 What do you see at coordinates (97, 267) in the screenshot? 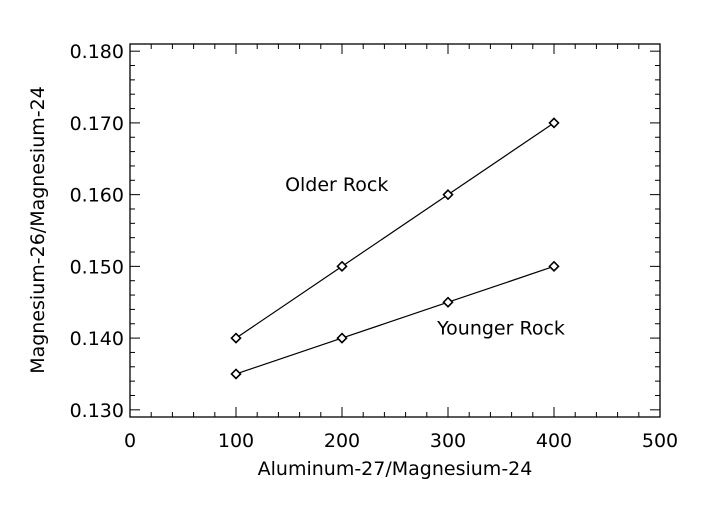
I see `y-tick-label: 0.150` at bounding box center [97, 267].